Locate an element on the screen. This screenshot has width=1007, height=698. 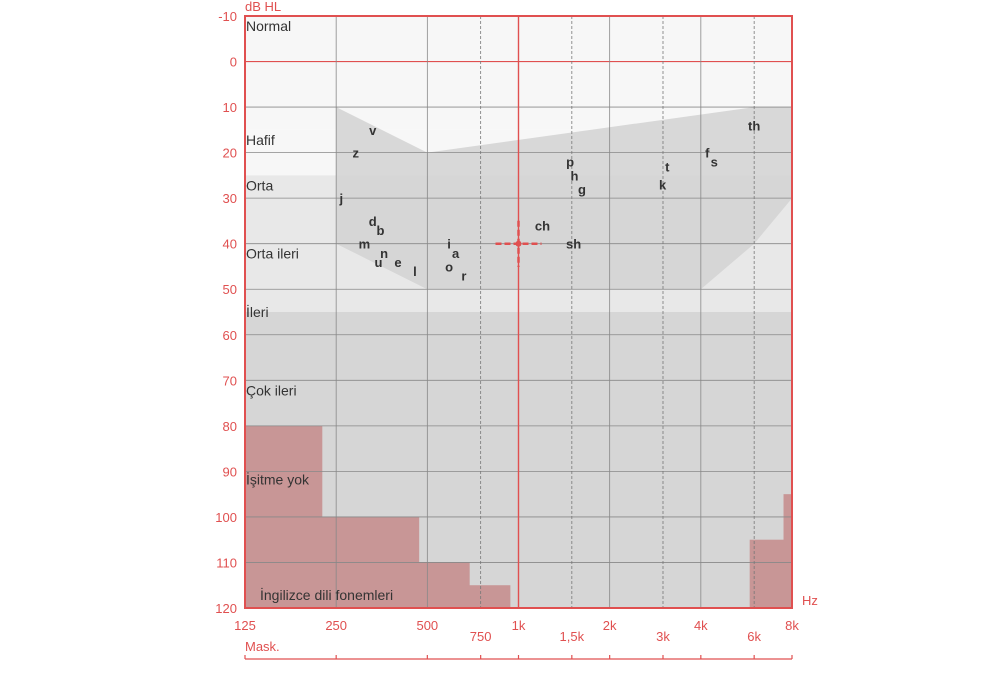
y-tick-label: 40 is located at coordinates (230, 244).